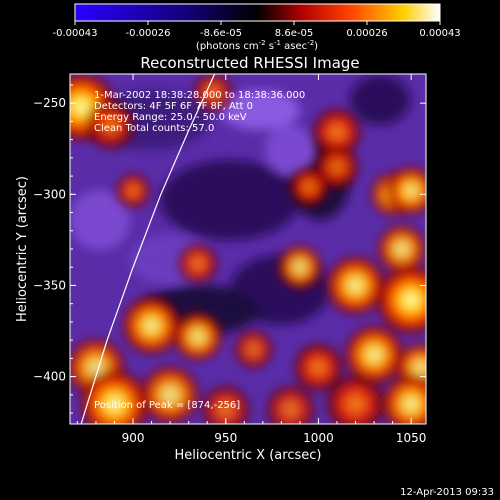 The height and width of the screenshot is (500, 500). I want to click on annotation-time-range: 1-Mar-2002 18:38:28.000 to 18:38:36.000, so click(199, 95).